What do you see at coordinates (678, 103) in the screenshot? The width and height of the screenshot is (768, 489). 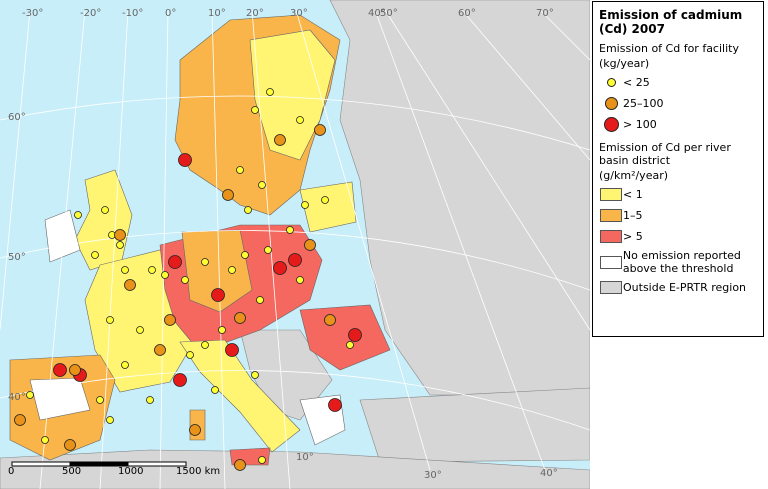 I see `legend-item: 25–100` at bounding box center [678, 103].